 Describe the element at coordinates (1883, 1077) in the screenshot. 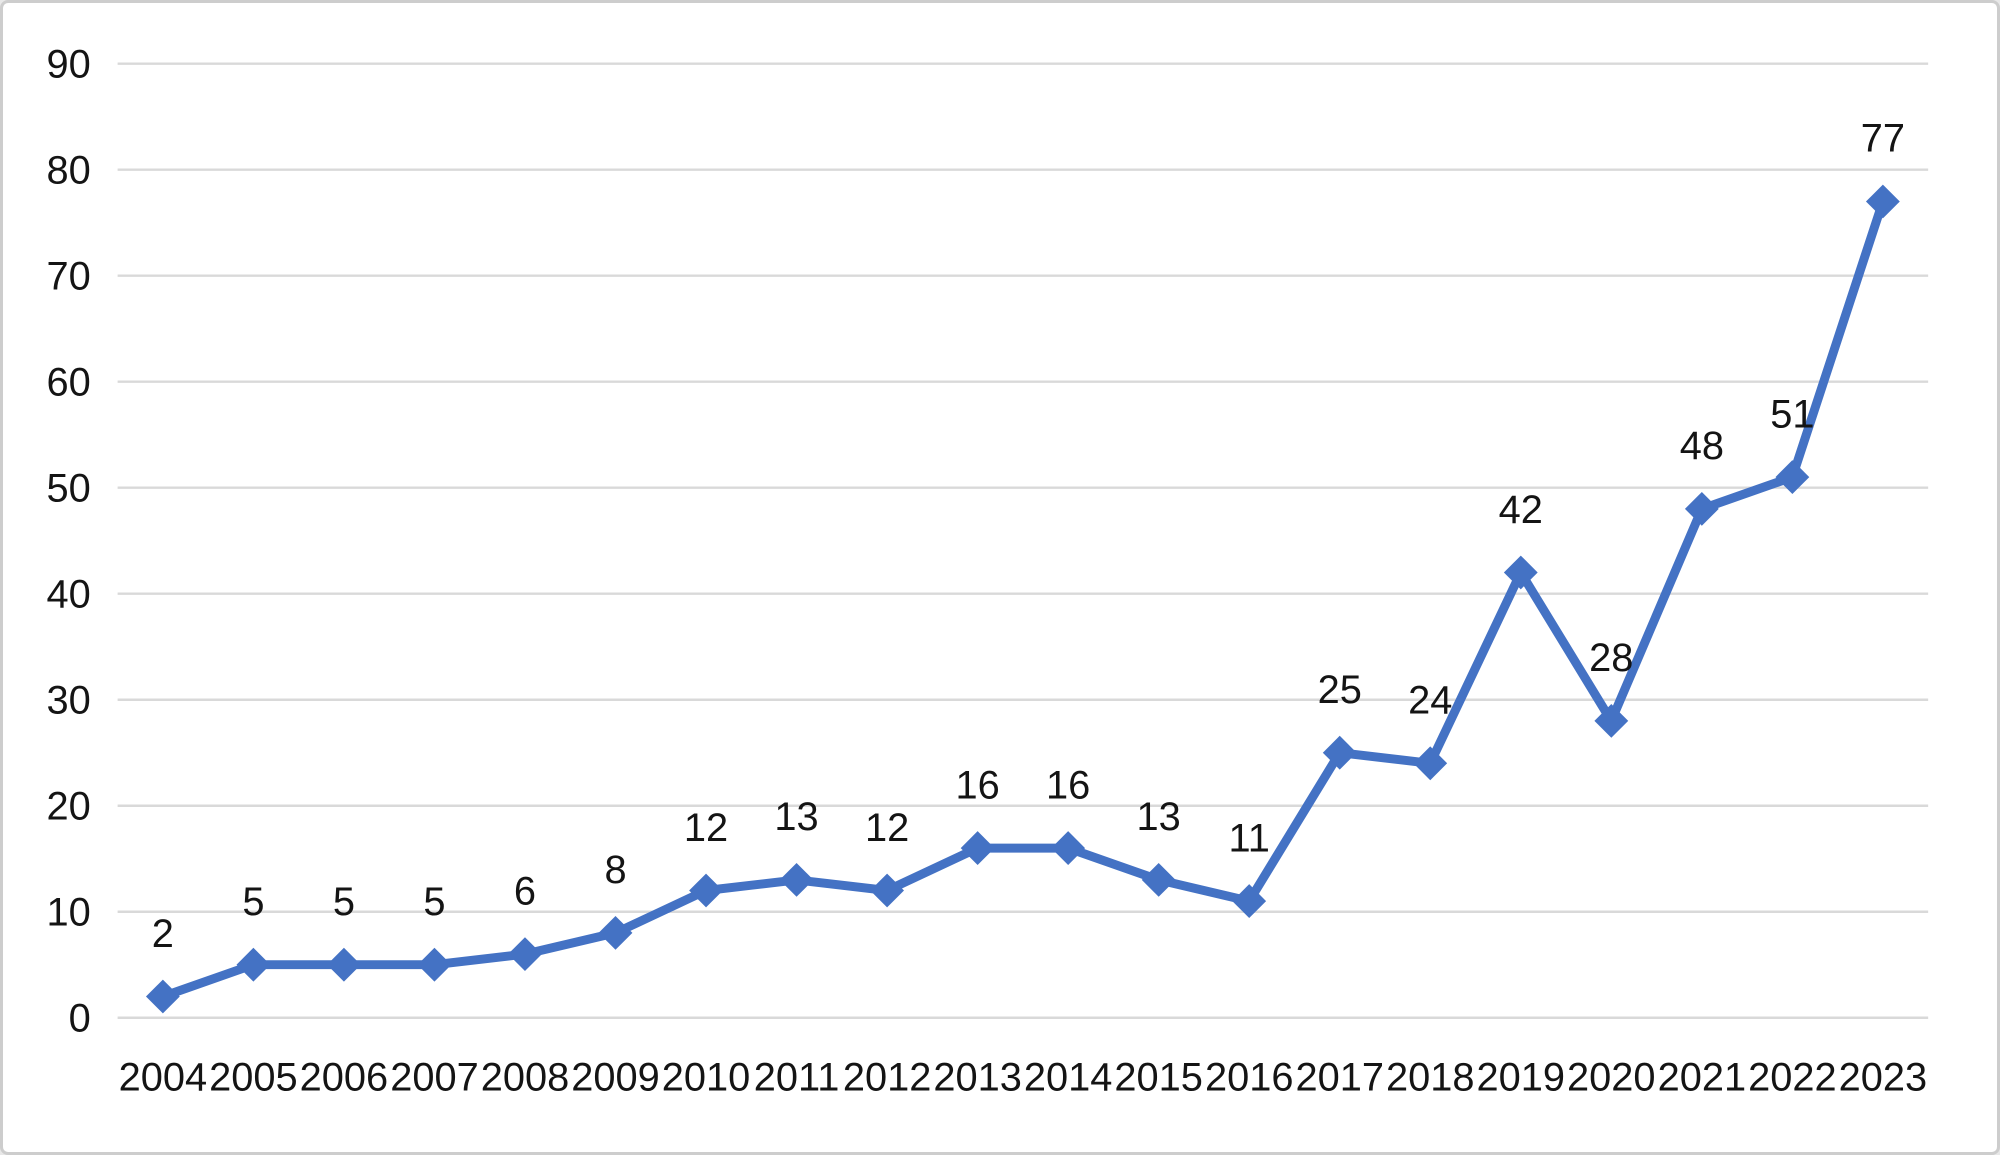

I see `x-tick-label: 2023` at that location.